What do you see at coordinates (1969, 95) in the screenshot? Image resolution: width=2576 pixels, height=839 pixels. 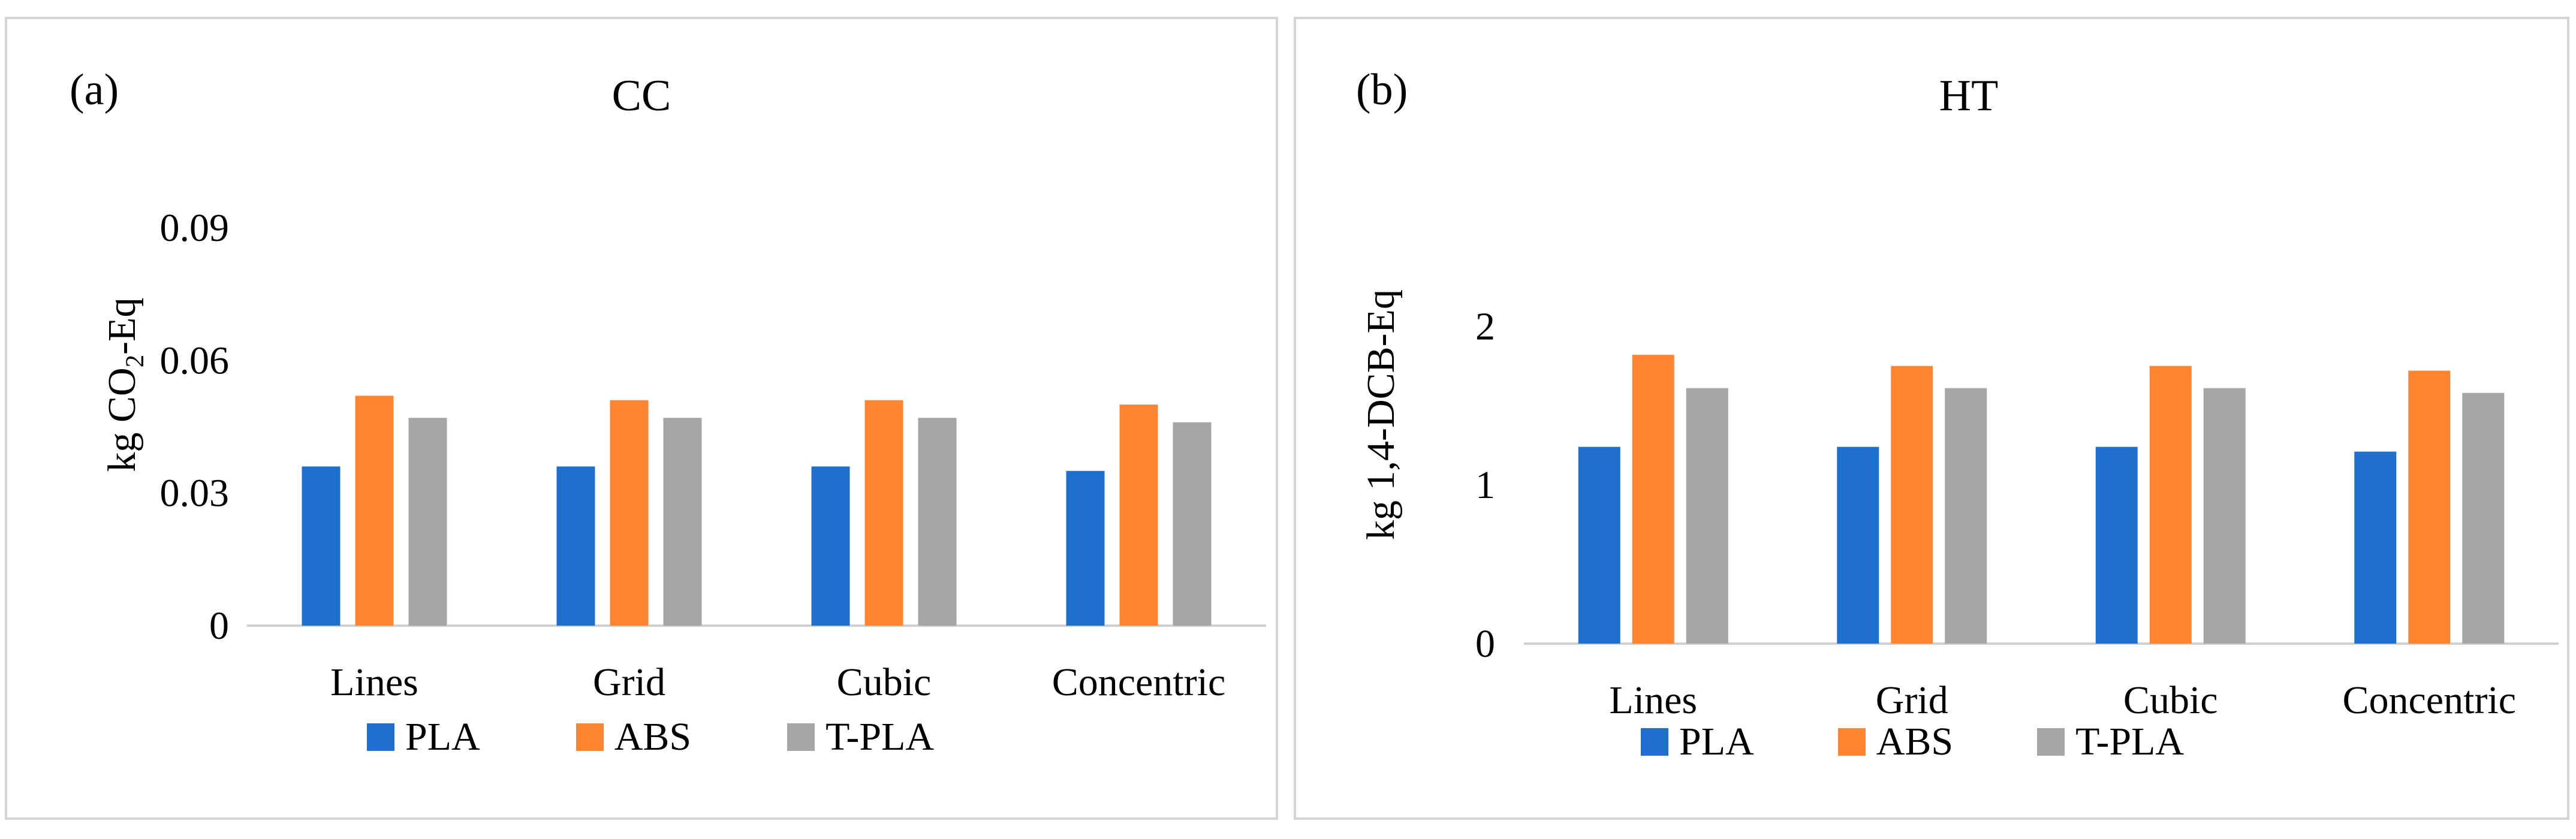 I see `chart-title-b: HT` at bounding box center [1969, 95].